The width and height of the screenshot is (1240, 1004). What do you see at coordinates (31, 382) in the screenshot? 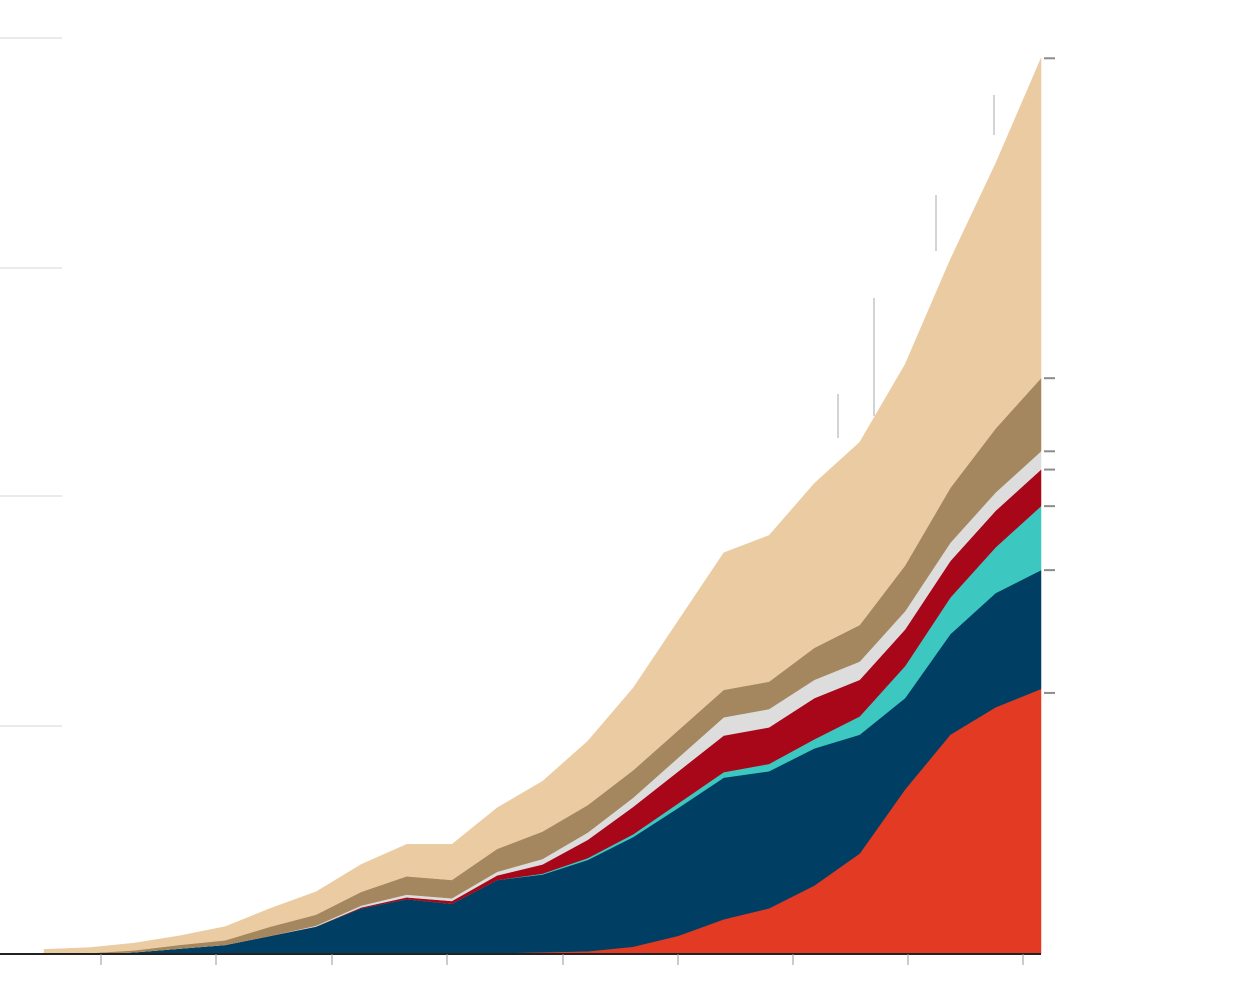
I see `y-axis-gridlines` at bounding box center [31, 382].